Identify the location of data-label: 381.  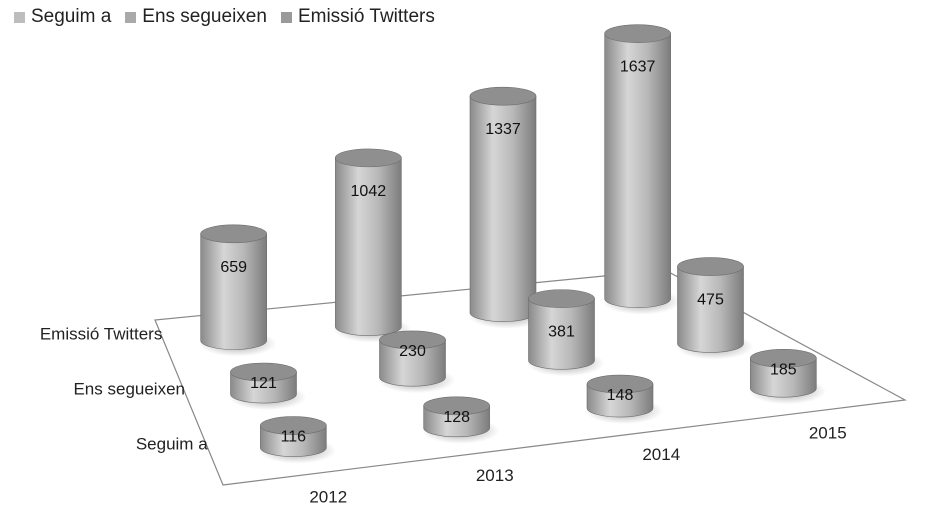
(561, 332).